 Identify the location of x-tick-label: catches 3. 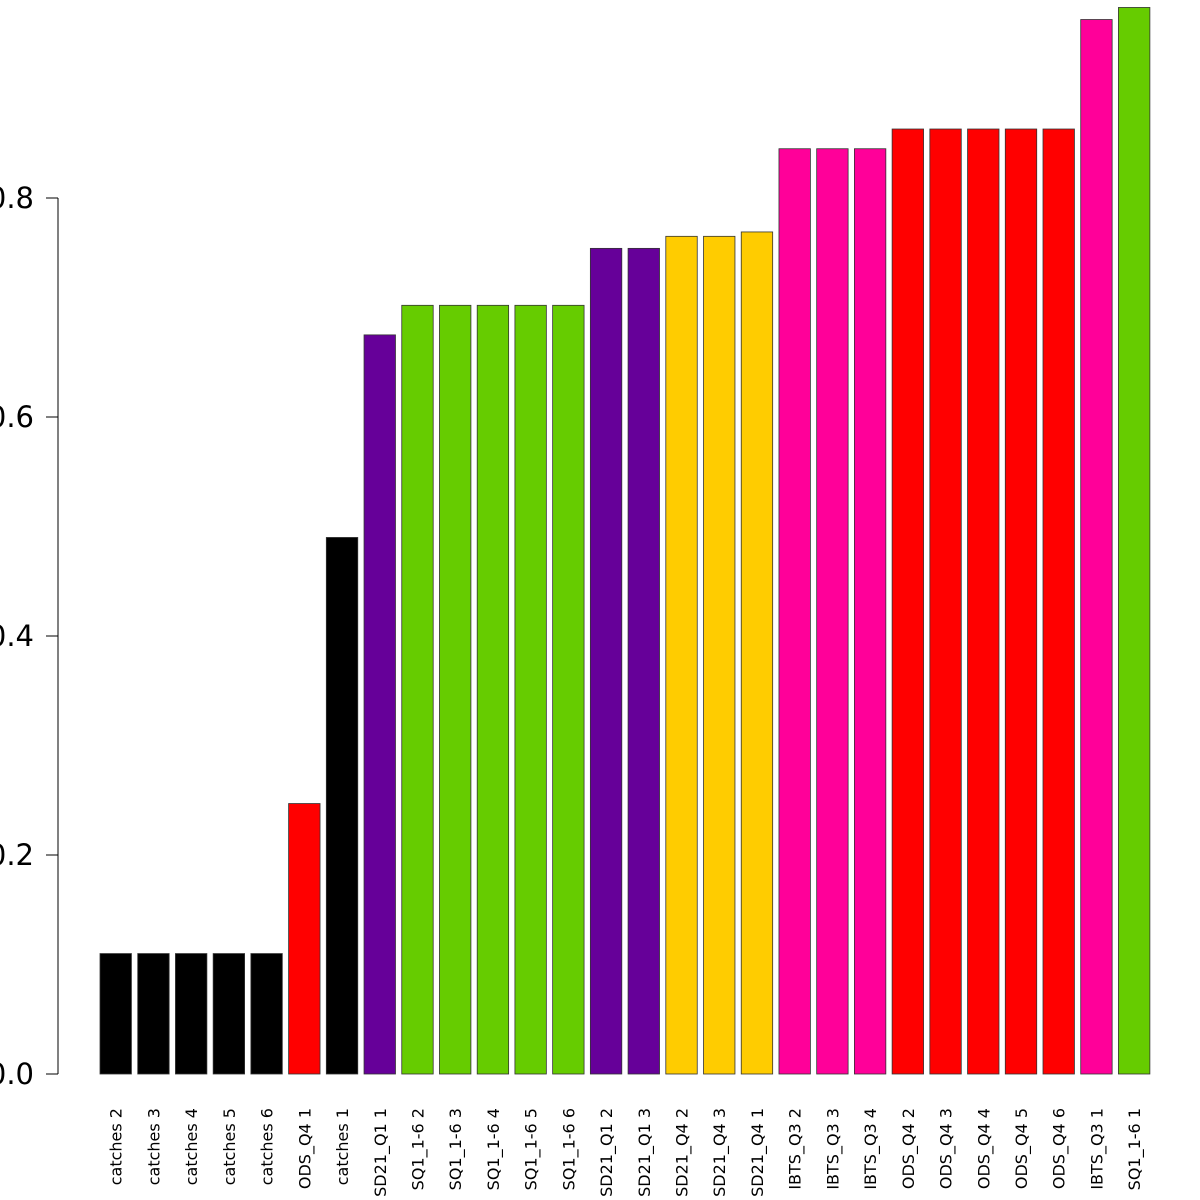
(153, 1146).